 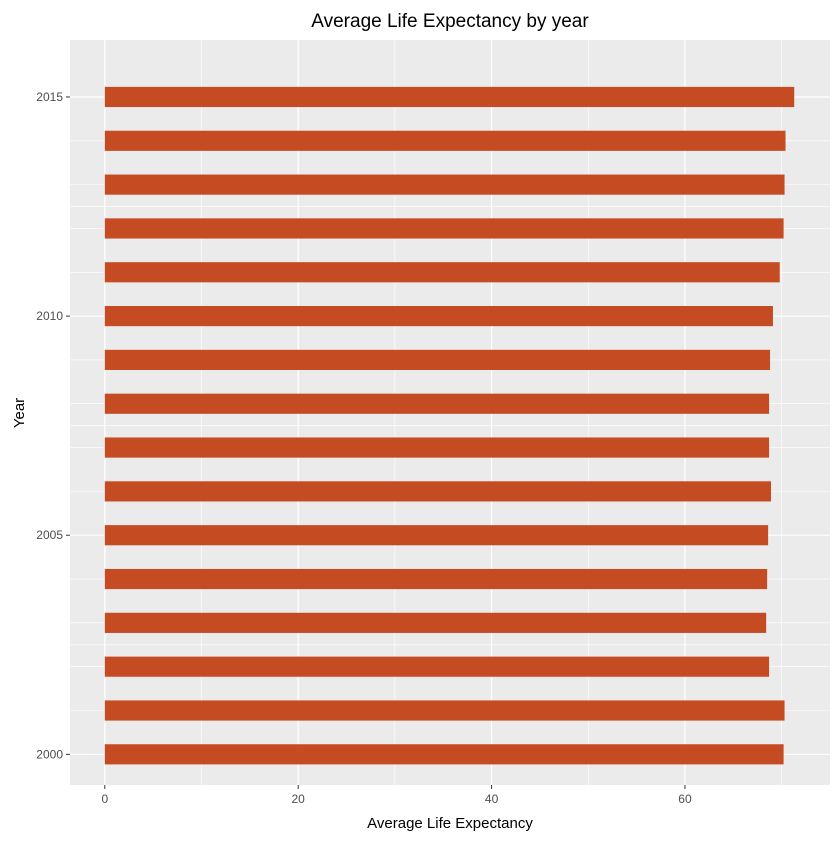 What do you see at coordinates (49, 535) in the screenshot?
I see `y-tick-label: 2005` at bounding box center [49, 535].